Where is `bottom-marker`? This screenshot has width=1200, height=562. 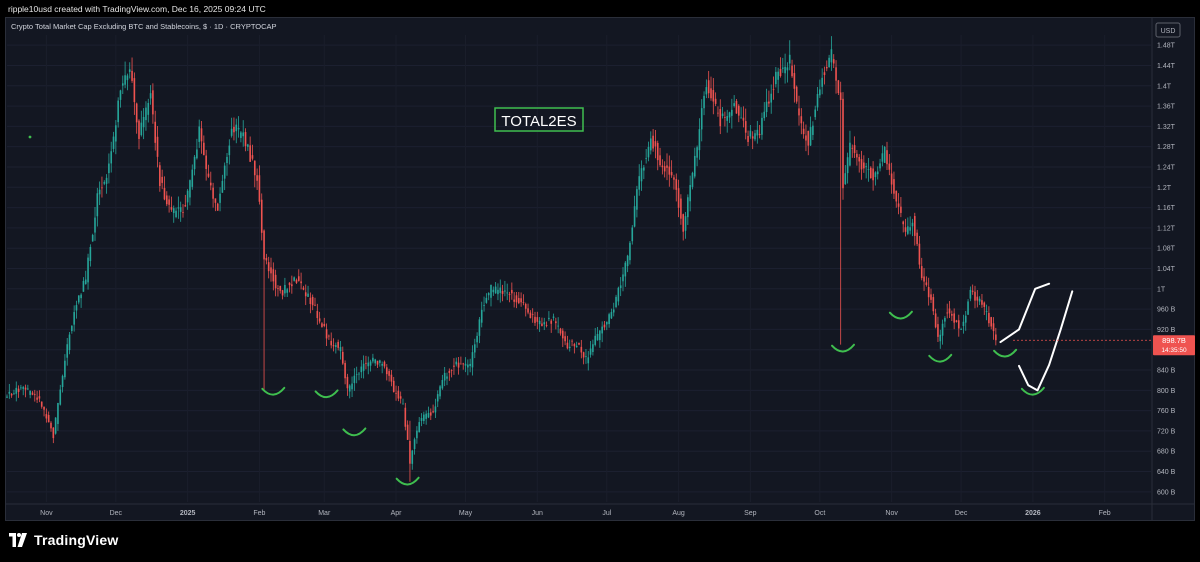
bottom-marker is located at coordinates (900, 315).